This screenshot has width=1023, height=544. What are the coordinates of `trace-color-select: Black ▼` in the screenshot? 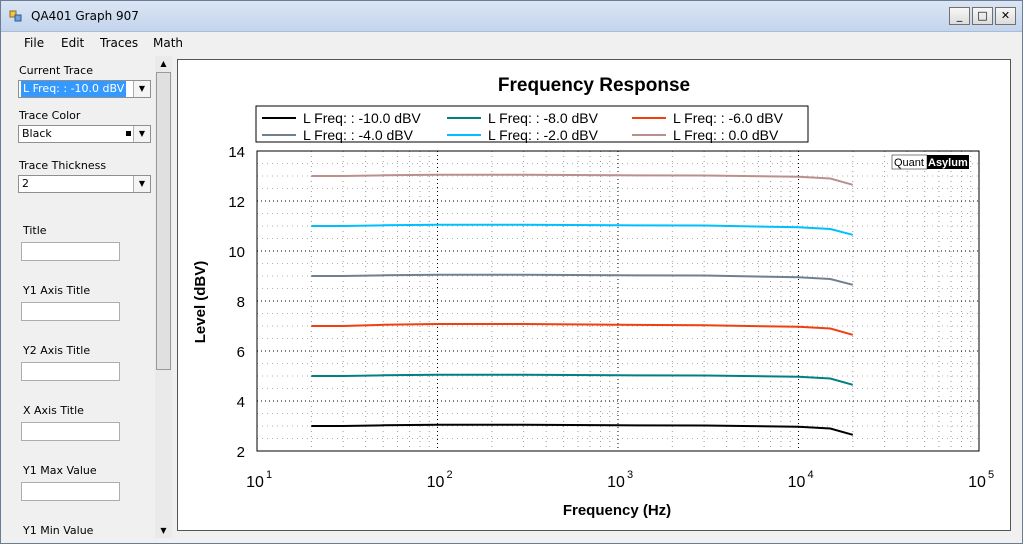 It's located at (84, 134).